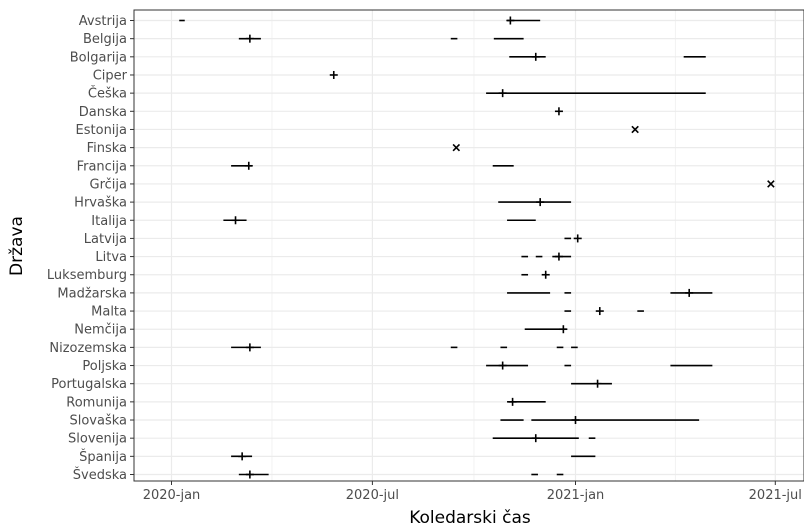 This screenshot has width=804, height=529. What do you see at coordinates (105, 239) in the screenshot?
I see `y-tick-label: Latvija` at bounding box center [105, 239].